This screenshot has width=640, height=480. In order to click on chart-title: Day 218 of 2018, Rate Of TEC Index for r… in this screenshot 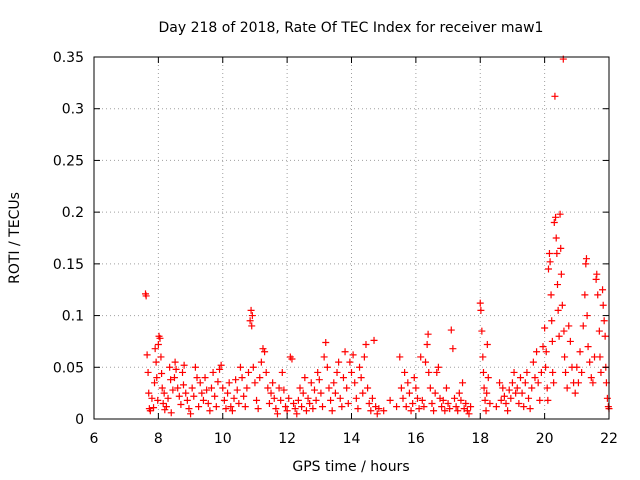, I will do `click(351, 28)`.